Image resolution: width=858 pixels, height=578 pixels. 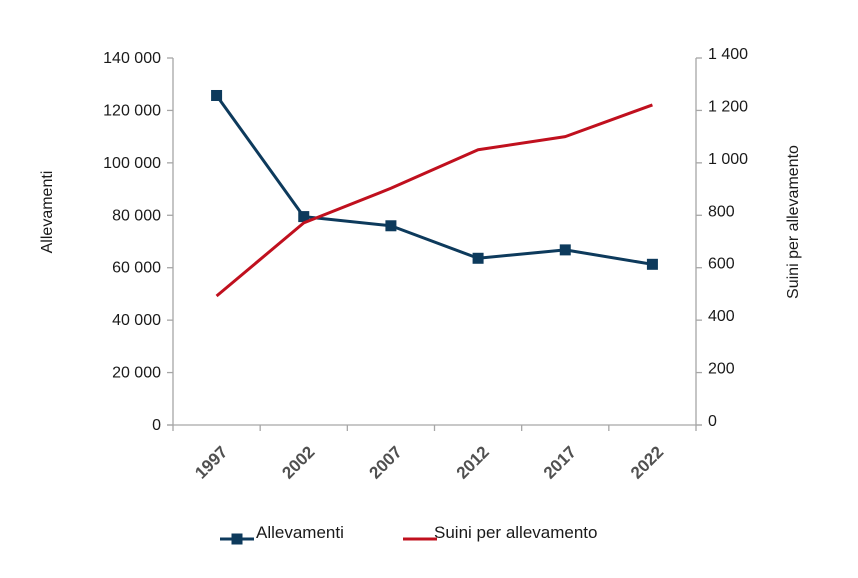 What do you see at coordinates (721, 211) in the screenshot?
I see `right-axis-tick-label: 800` at bounding box center [721, 211].